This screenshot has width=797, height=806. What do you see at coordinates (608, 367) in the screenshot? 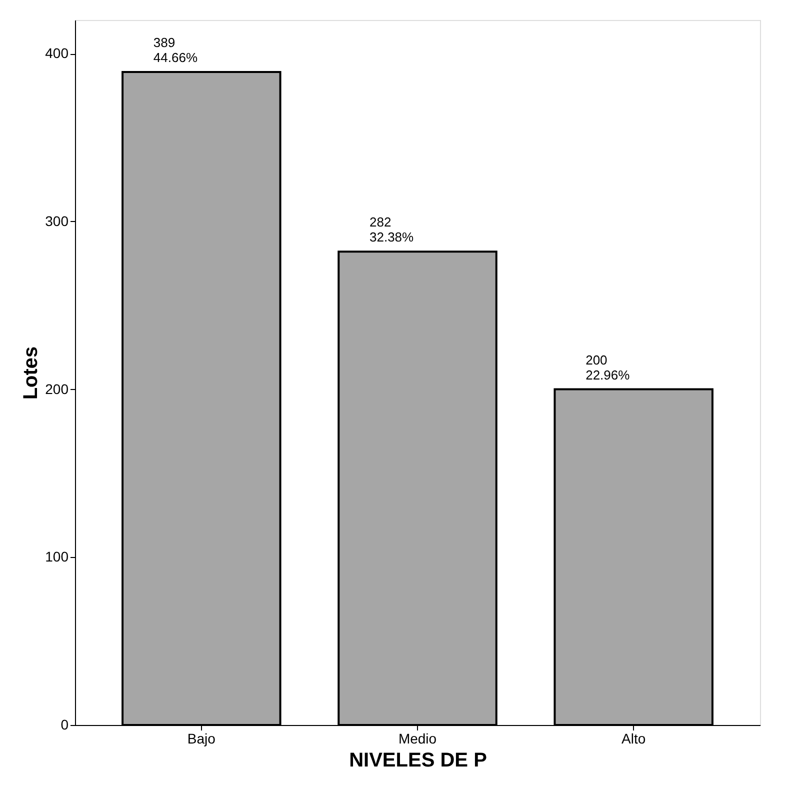
I see `data-label: 200 22.96%` at bounding box center [608, 367].